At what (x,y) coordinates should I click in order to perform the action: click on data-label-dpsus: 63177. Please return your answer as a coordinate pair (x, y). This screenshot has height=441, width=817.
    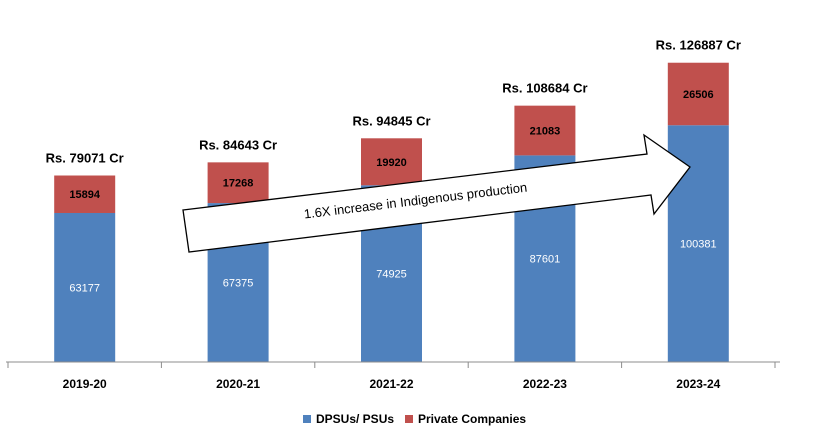
    Looking at the image, I should click on (84, 288).